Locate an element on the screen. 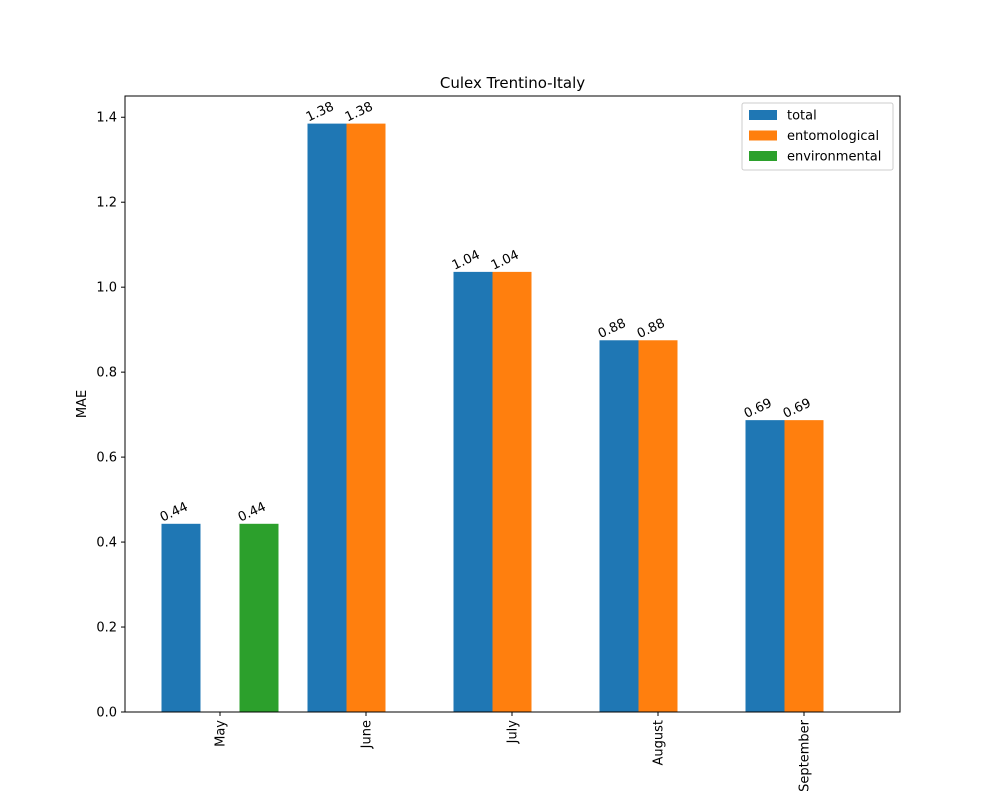 The height and width of the screenshot is (800, 1000). data-label-environmental-may: 0.44 is located at coordinates (252, 513).